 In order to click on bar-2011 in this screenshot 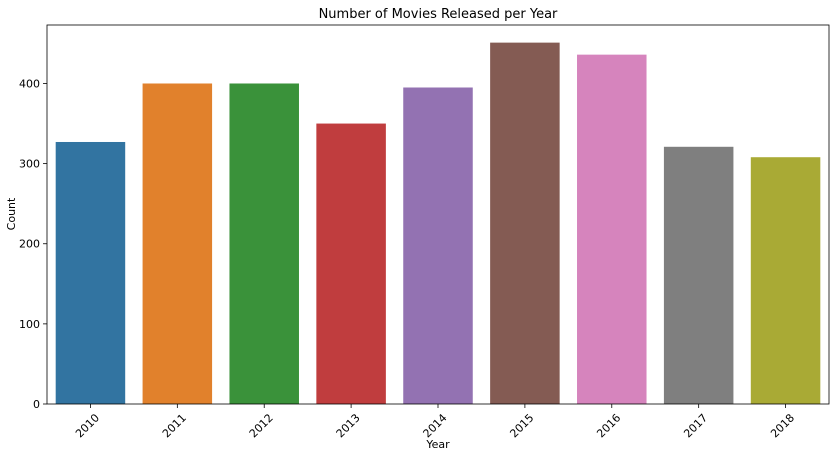, I will do `click(177, 243)`.